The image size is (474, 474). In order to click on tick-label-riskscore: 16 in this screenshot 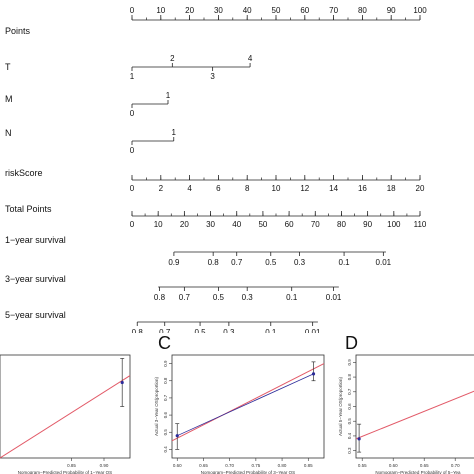, I will do `click(362, 188)`.